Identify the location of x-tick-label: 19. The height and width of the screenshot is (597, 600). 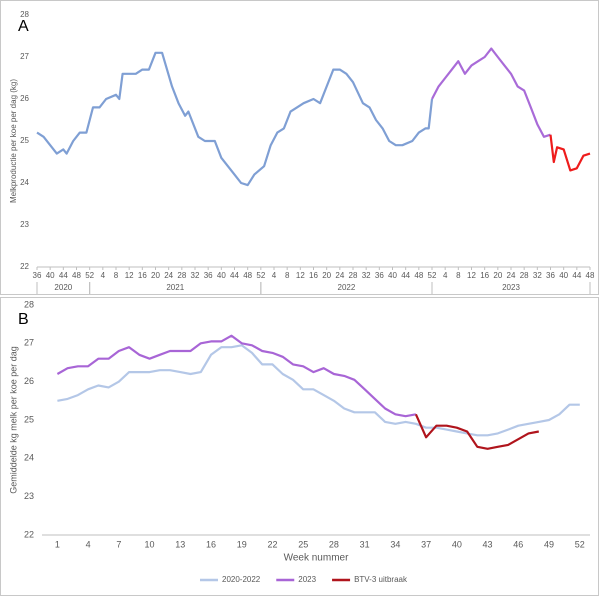
(242, 544).